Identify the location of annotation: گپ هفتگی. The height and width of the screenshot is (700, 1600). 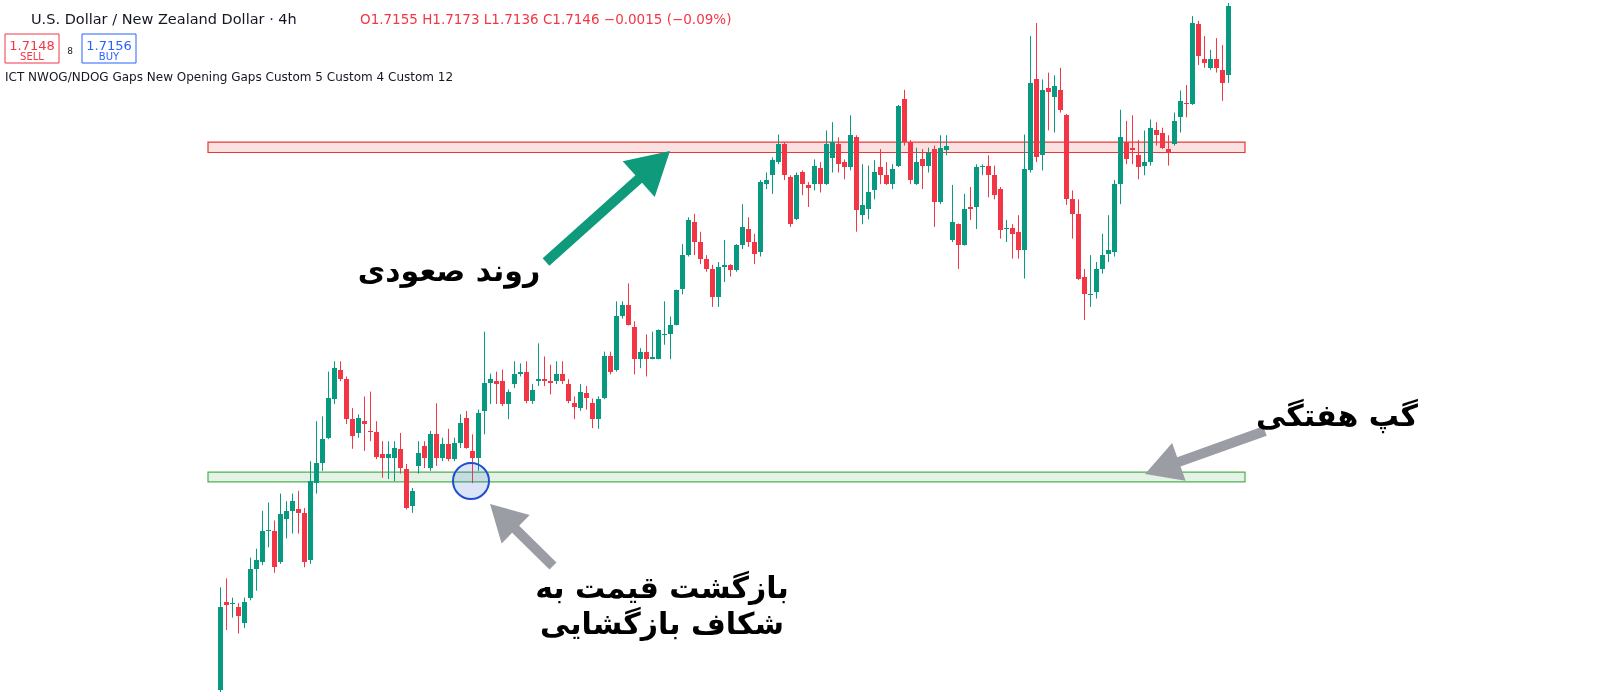
(1337, 415).